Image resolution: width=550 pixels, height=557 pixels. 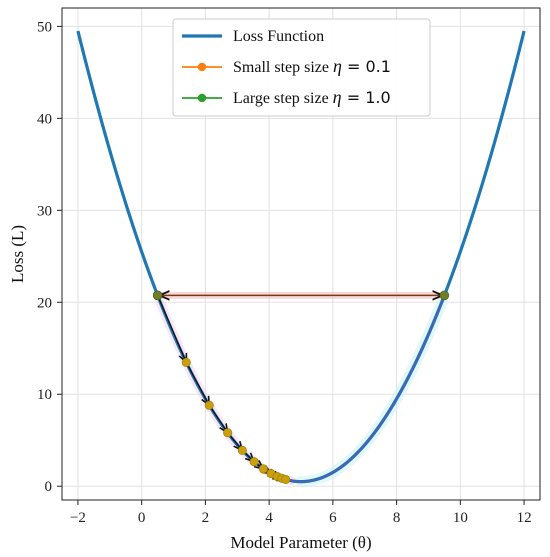 I want to click on legend-label: Large step size η = 1.0, so click(x=312, y=97).